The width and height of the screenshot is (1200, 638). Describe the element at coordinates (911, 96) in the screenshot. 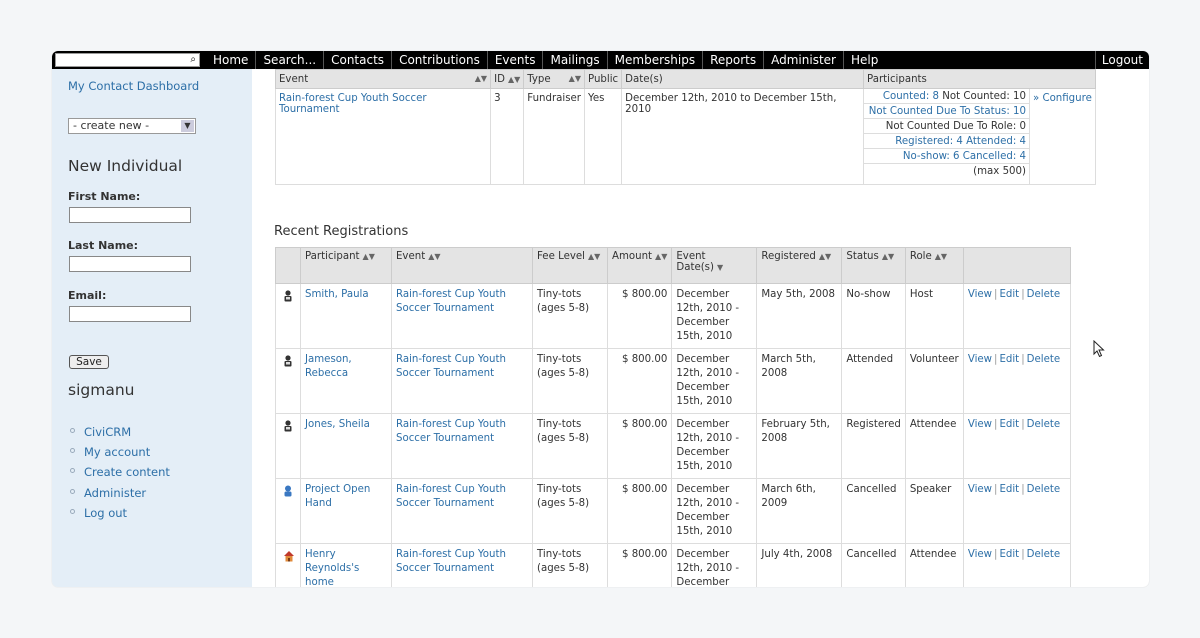

I see `counted-link: Counted: 8` at that location.